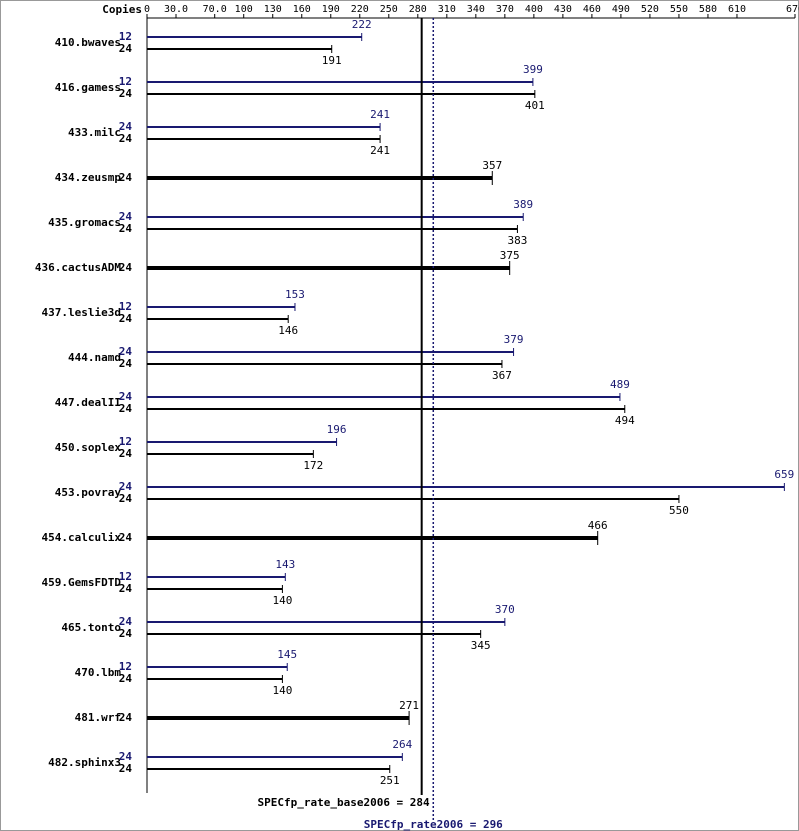 The image size is (799, 831). I want to click on x-tick-label: 280, so click(418, 9).